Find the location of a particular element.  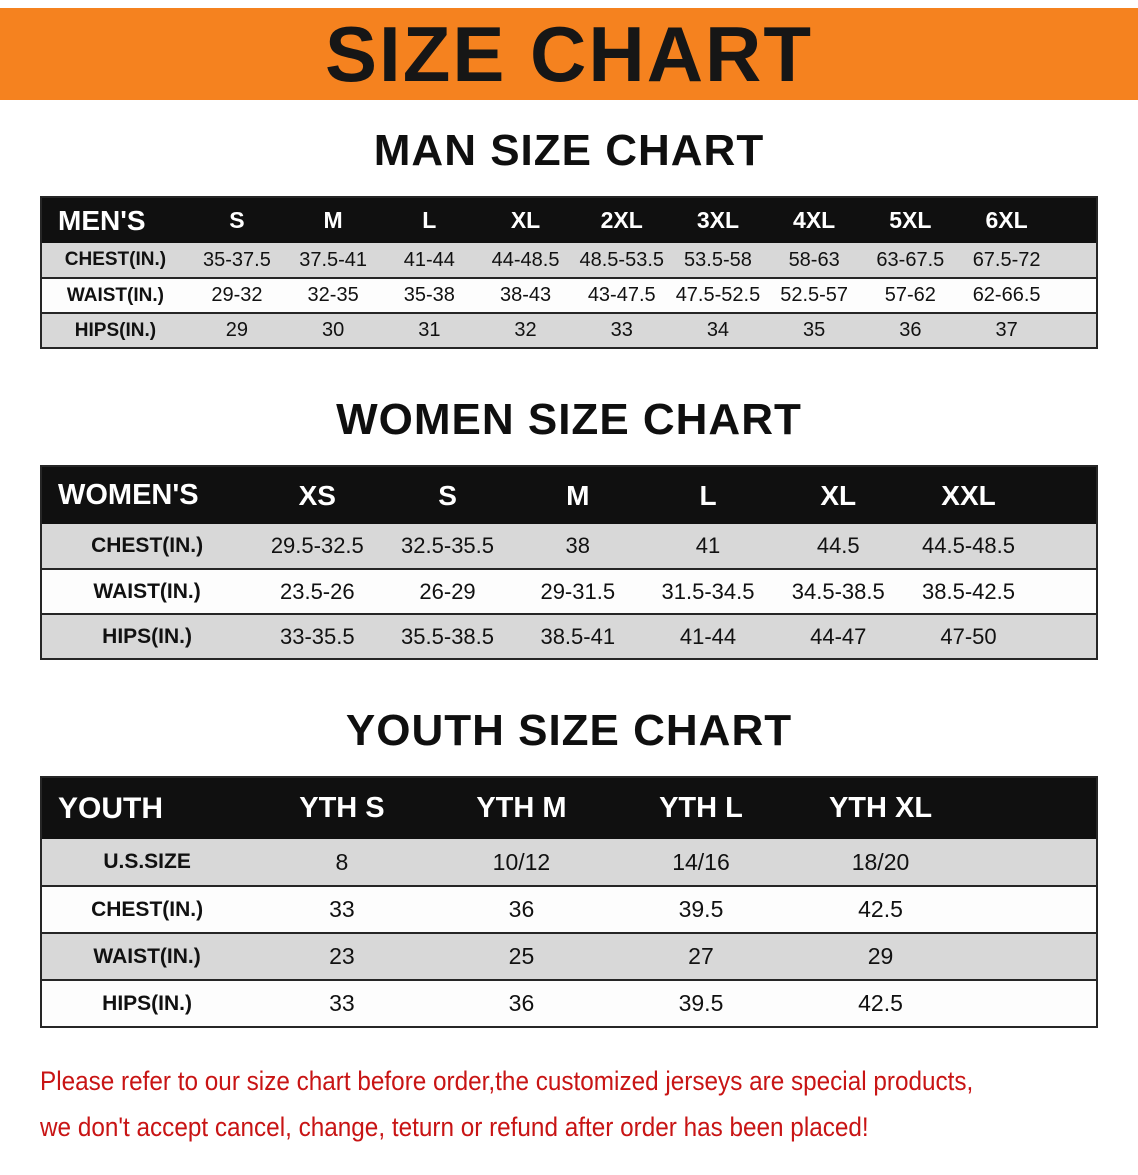

size-value-cell: 27 is located at coordinates (701, 956).